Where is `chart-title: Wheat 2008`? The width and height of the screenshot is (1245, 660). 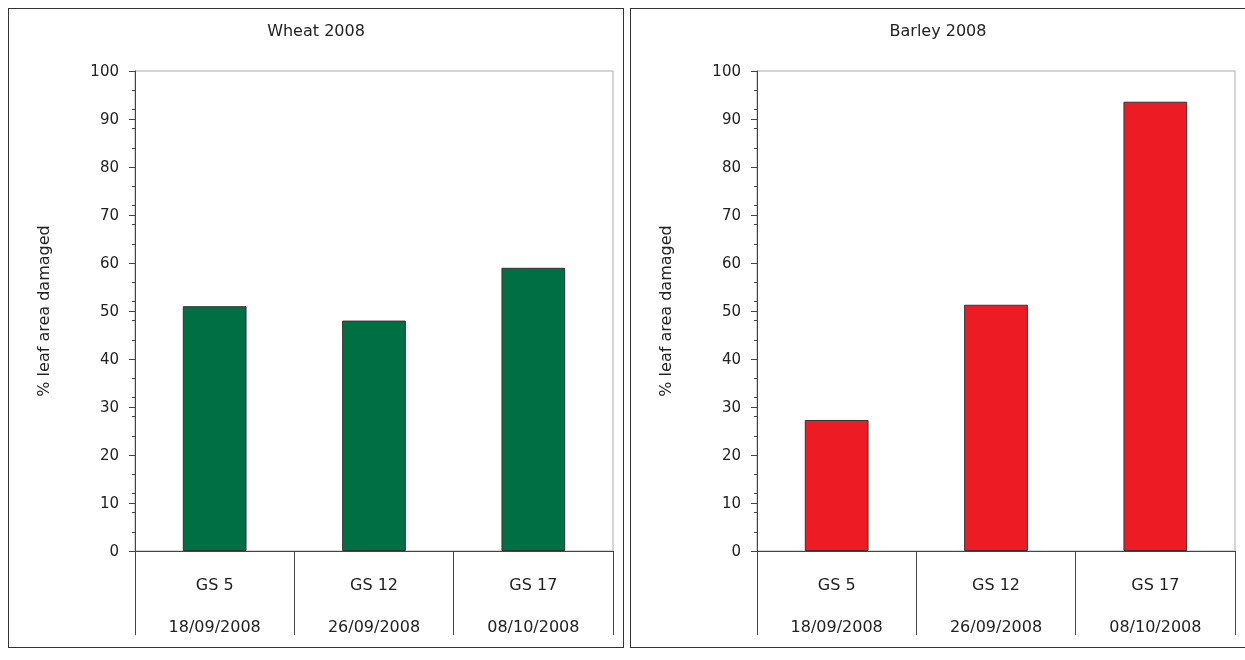
chart-title: Wheat 2008 is located at coordinates (316, 30).